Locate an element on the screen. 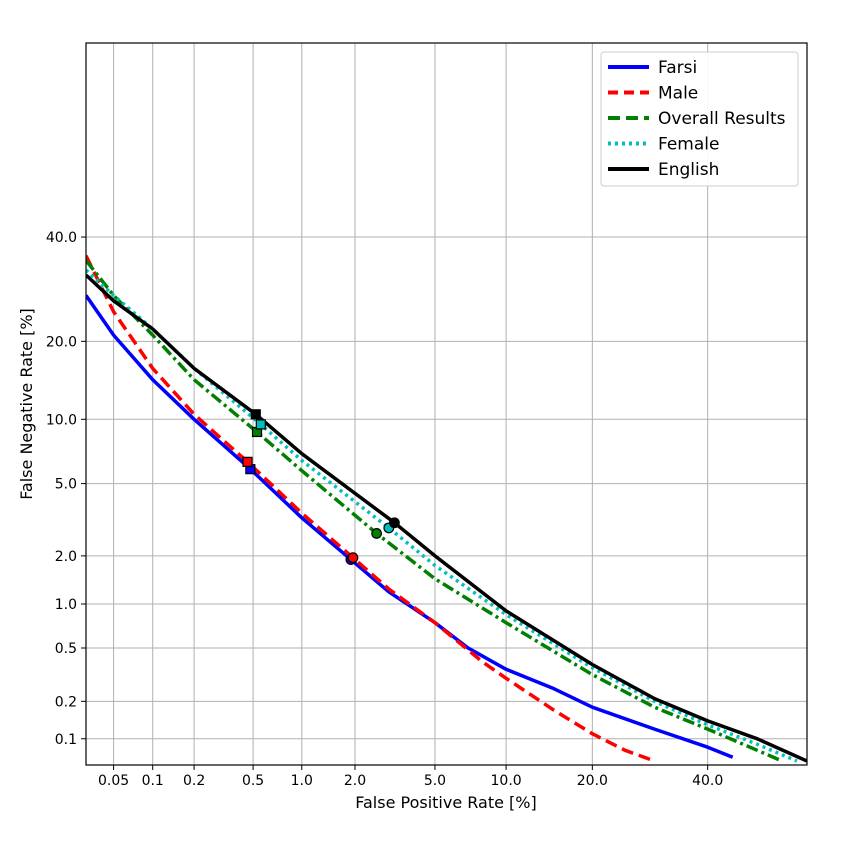  legend-label: Farsi is located at coordinates (677, 68).